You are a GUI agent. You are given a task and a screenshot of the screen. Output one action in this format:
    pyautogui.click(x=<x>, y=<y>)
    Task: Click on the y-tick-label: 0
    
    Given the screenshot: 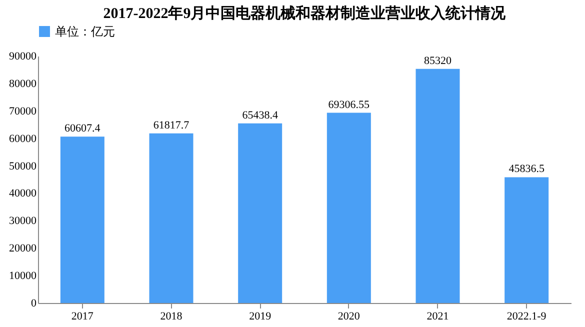 What is the action you would take?
    pyautogui.click(x=34, y=304)
    